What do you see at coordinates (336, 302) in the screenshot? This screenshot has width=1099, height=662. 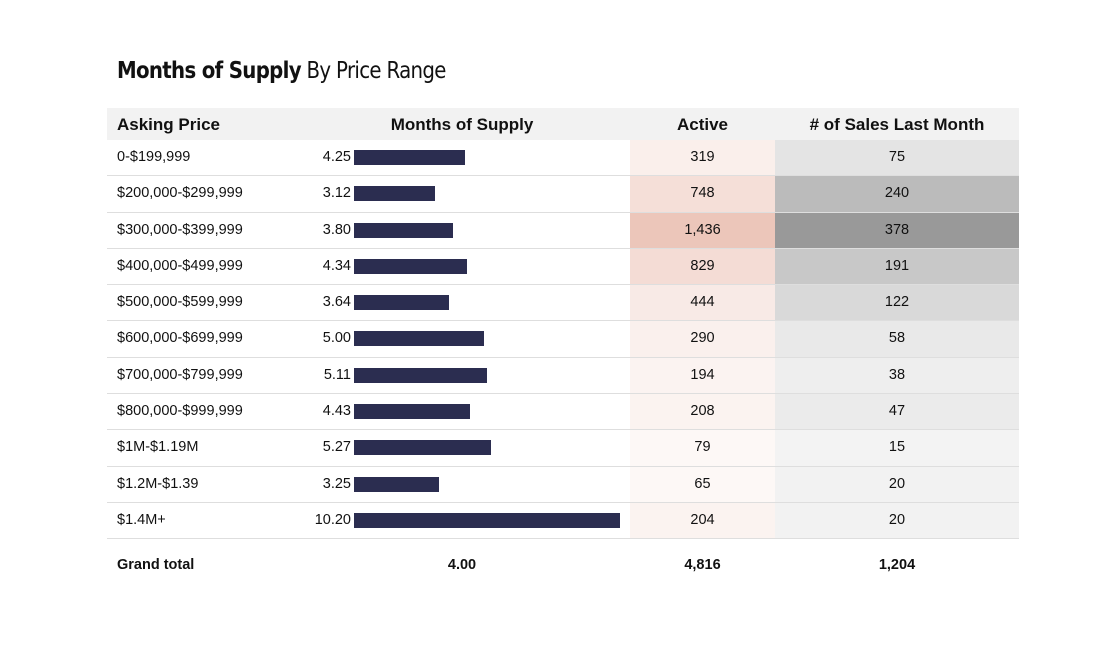 I see `months-of-supply-label: 3.64` at bounding box center [336, 302].